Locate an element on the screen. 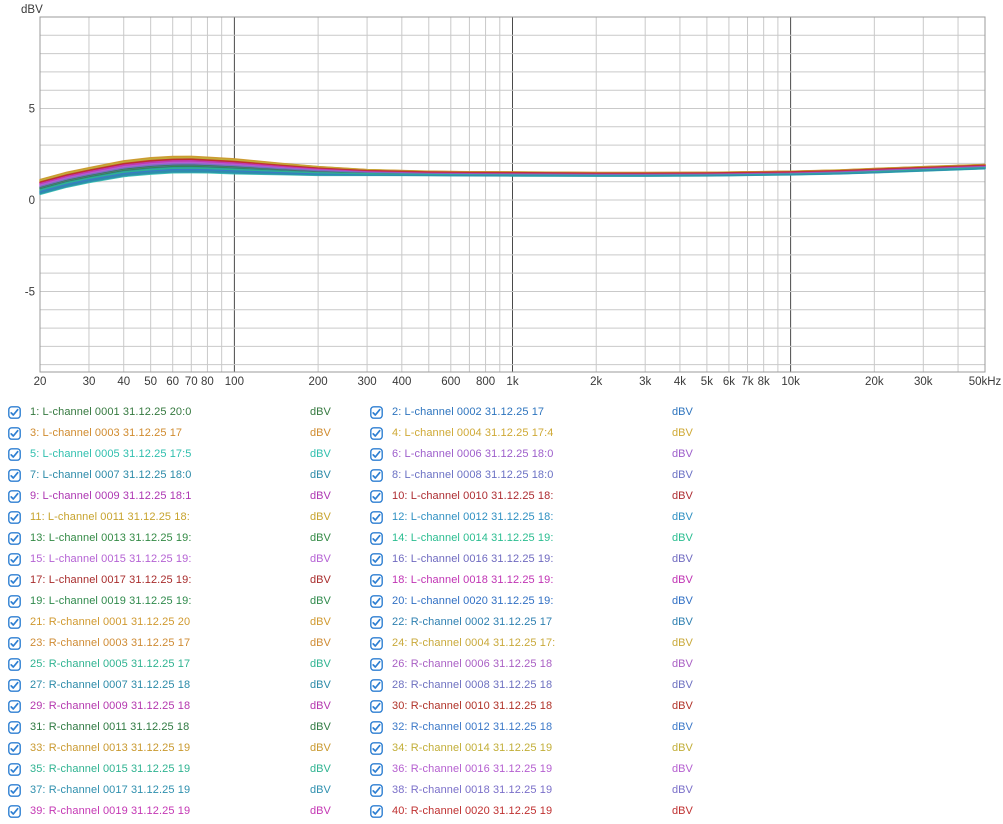 This screenshot has width=1003, height=824. legend-item-label: 39: R-channel 0019 31.12.25 19 is located at coordinates (110, 811).